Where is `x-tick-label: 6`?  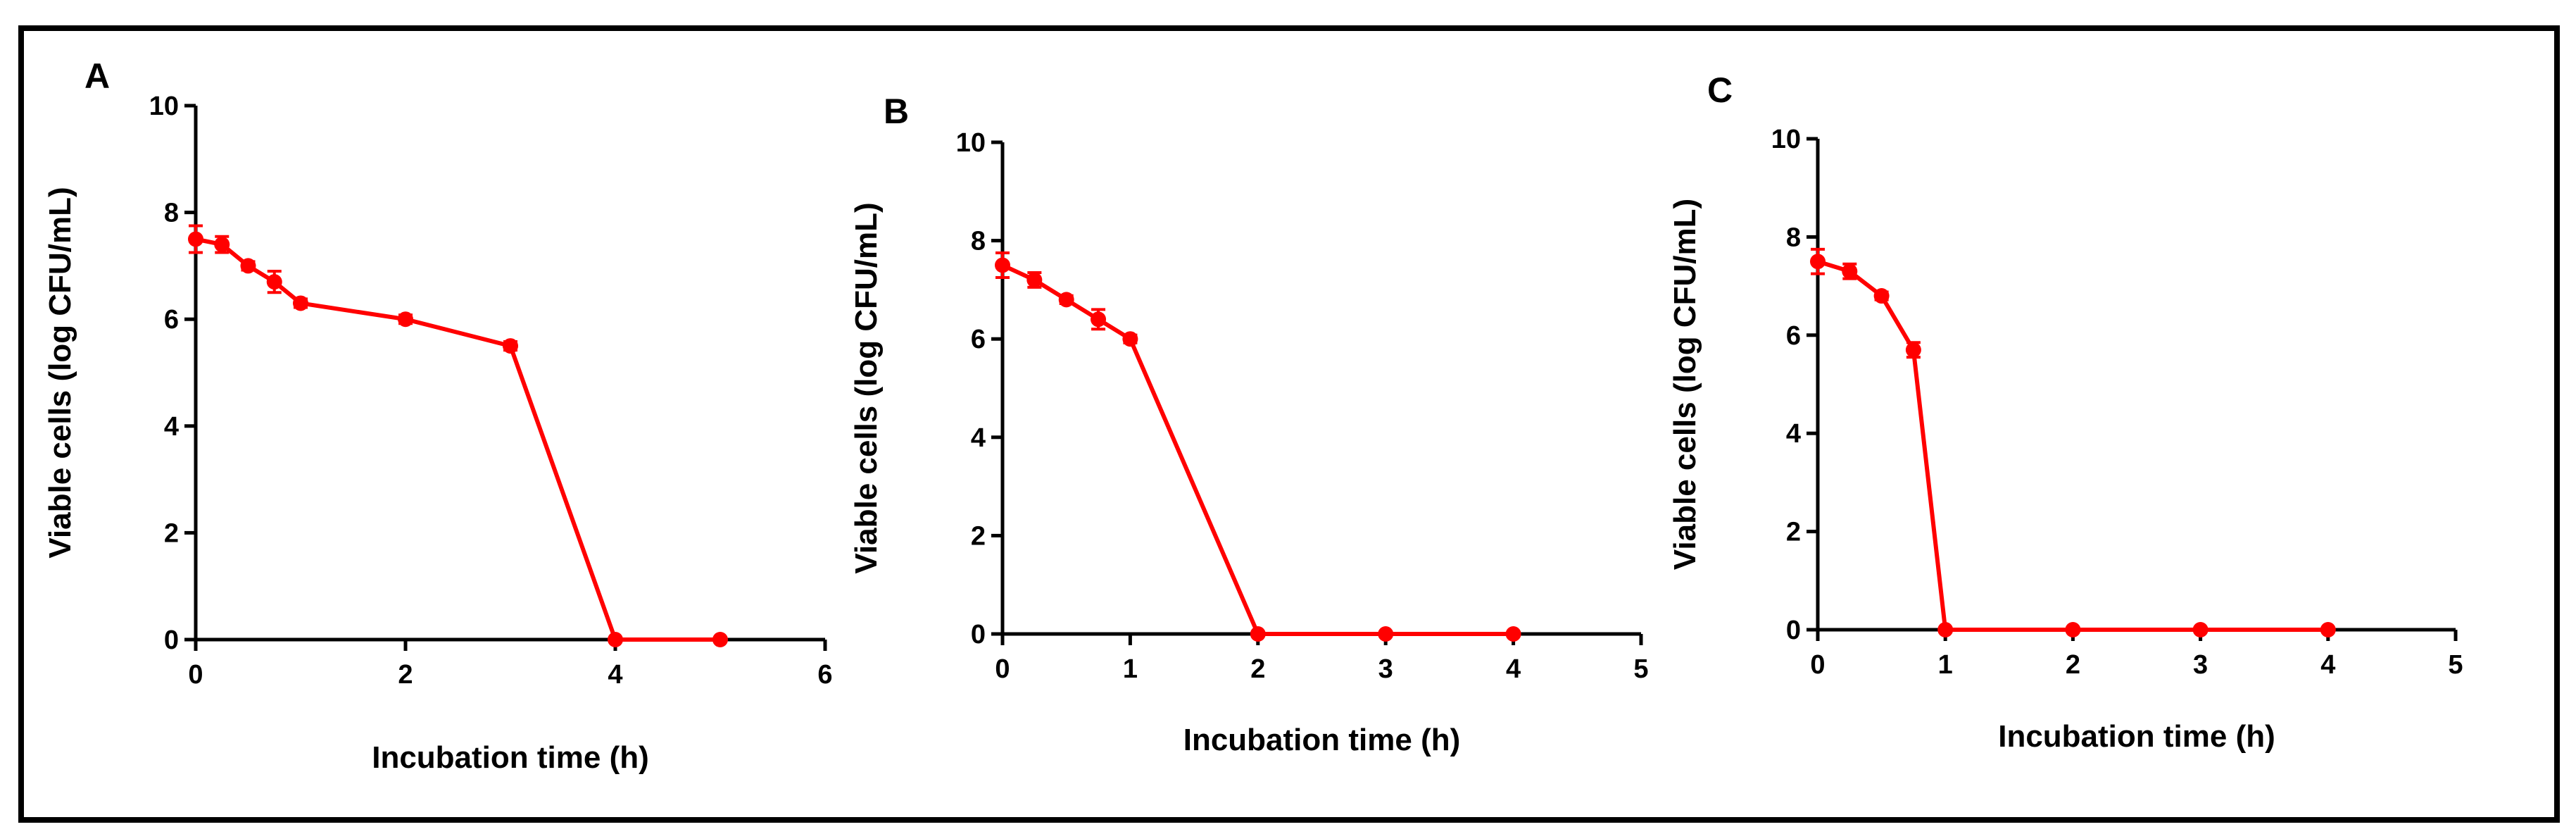
x-tick-label: 6 is located at coordinates (825, 675).